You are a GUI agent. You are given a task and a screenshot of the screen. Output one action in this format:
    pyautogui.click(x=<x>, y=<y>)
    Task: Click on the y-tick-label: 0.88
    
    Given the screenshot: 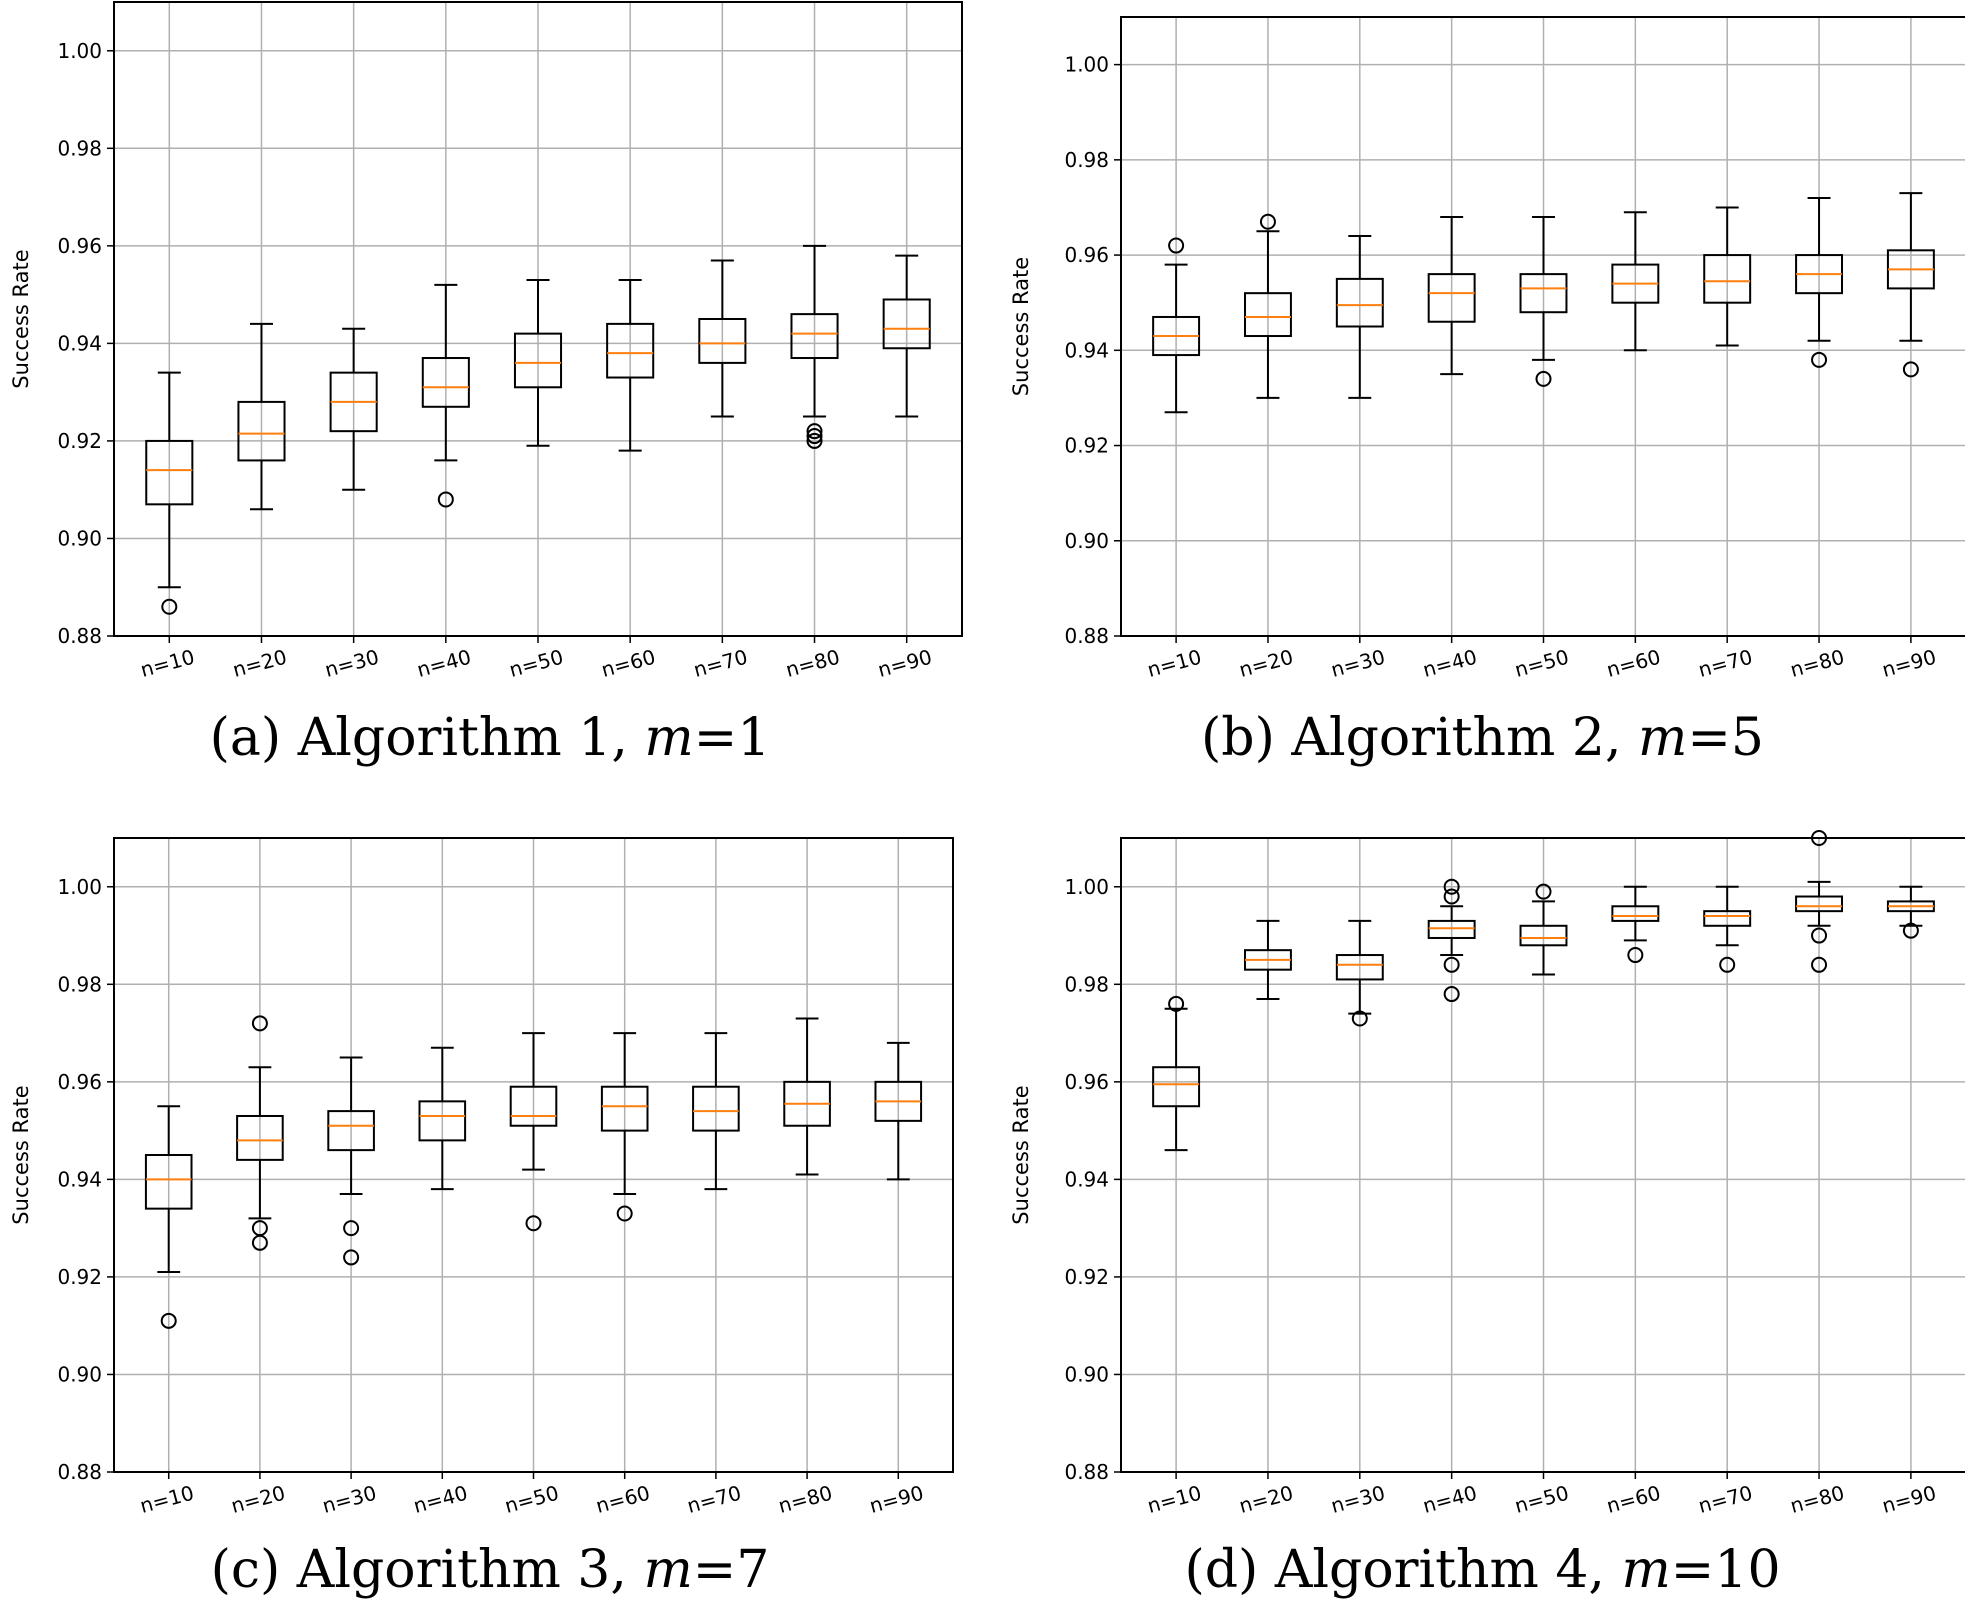 What is the action you would take?
    pyautogui.click(x=1086, y=1472)
    